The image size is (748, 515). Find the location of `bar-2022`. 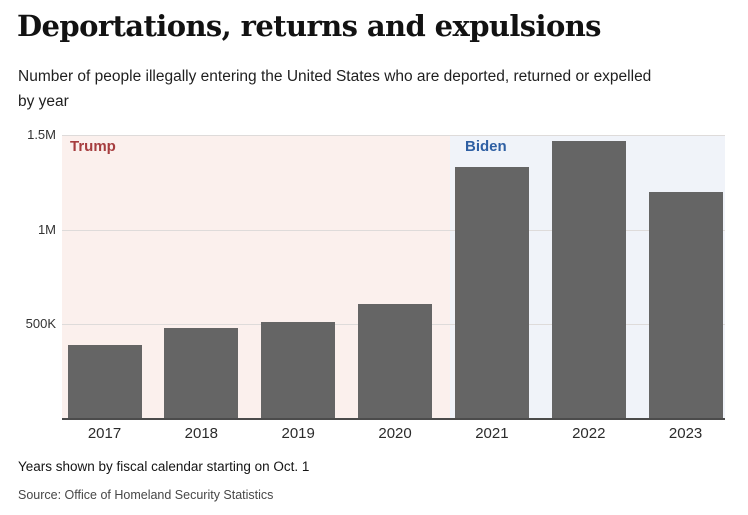

bar-2022 is located at coordinates (588, 280).